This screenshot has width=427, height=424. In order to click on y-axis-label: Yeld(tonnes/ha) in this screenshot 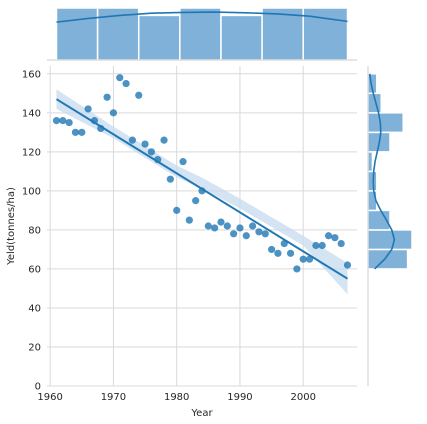, I will do `click(11, 226)`.